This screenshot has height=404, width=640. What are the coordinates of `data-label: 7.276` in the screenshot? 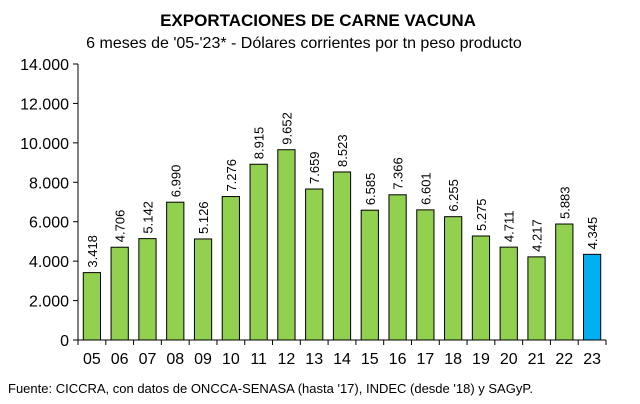 It's located at (231, 175).